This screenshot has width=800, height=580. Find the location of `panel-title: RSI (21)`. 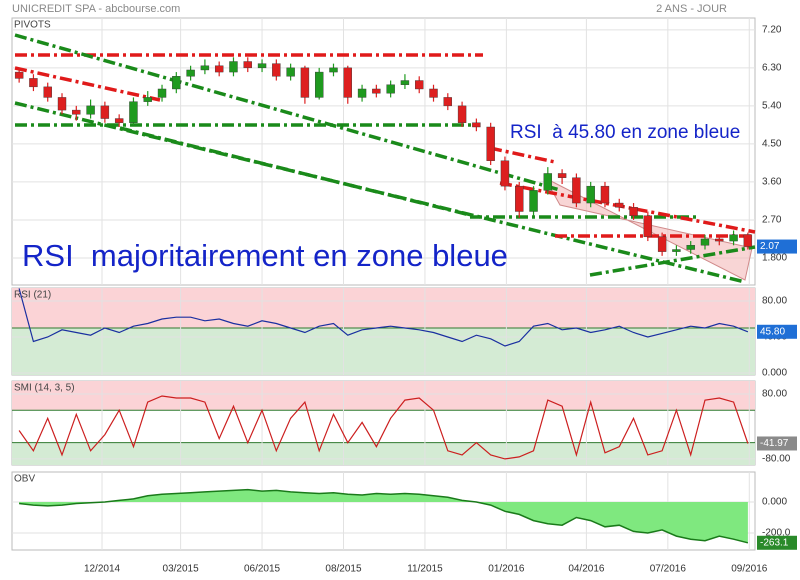

panel-title: RSI (21) is located at coordinates (32, 295).